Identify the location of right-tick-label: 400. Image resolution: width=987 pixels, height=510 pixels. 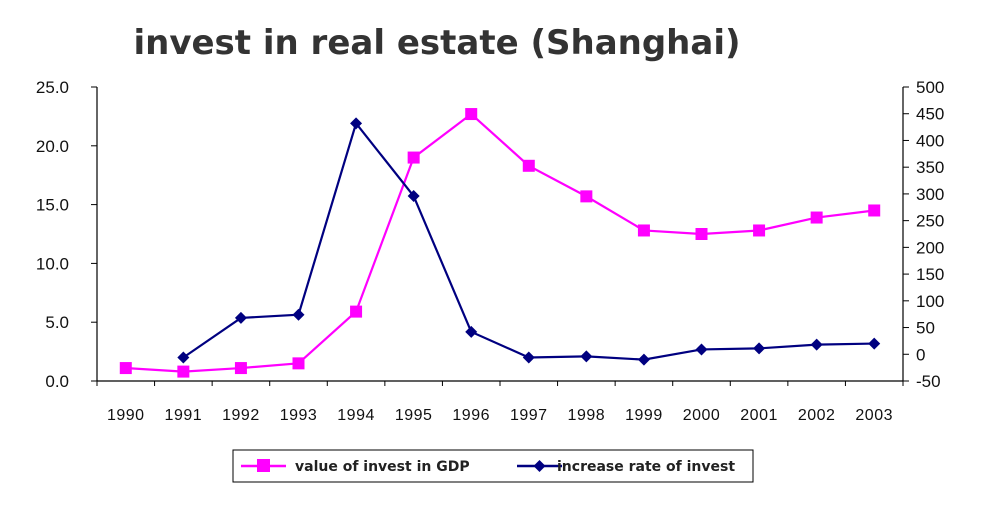
(930, 140).